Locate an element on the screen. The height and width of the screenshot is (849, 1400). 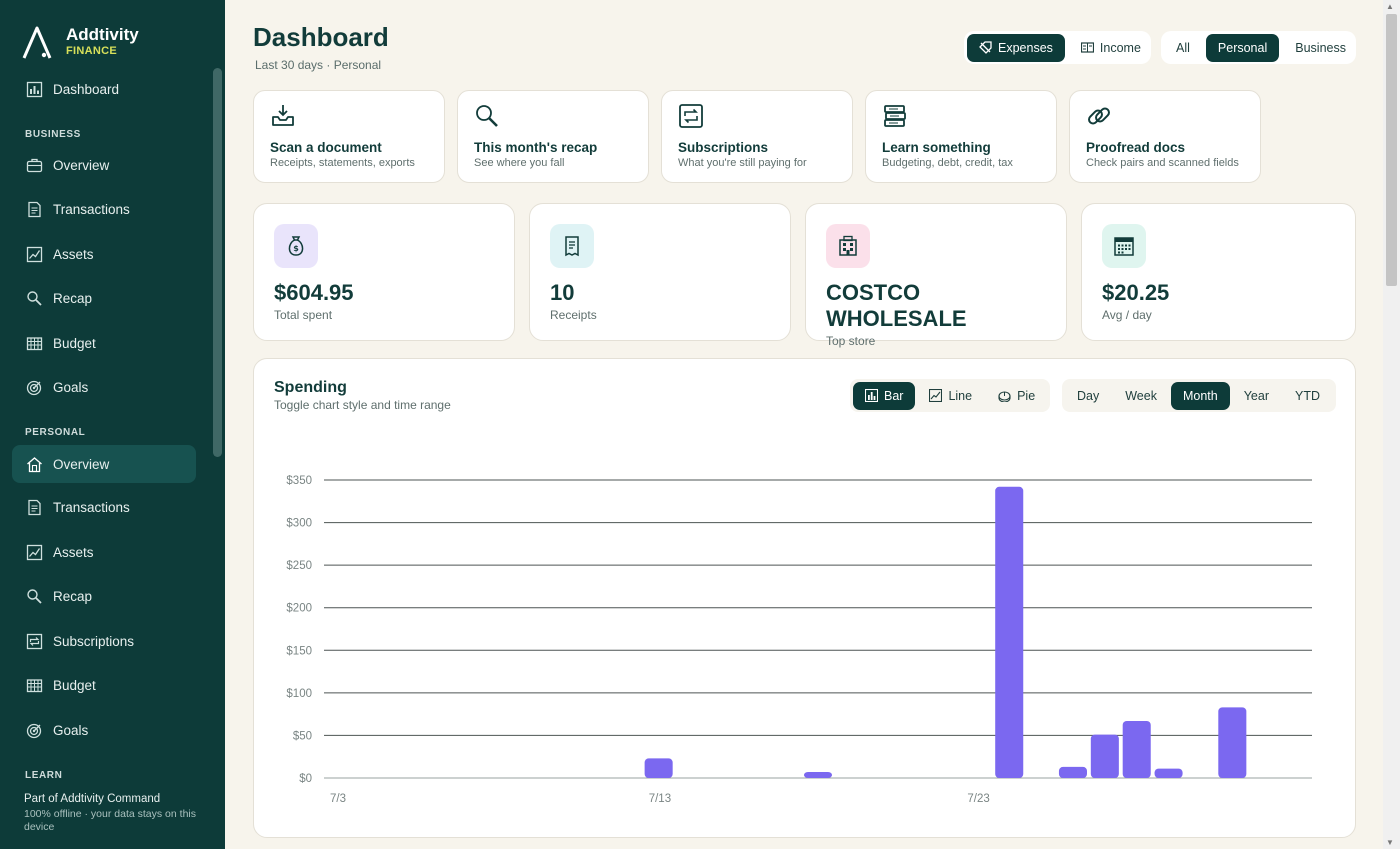
bar-chart-icon is located at coordinates (871, 395).